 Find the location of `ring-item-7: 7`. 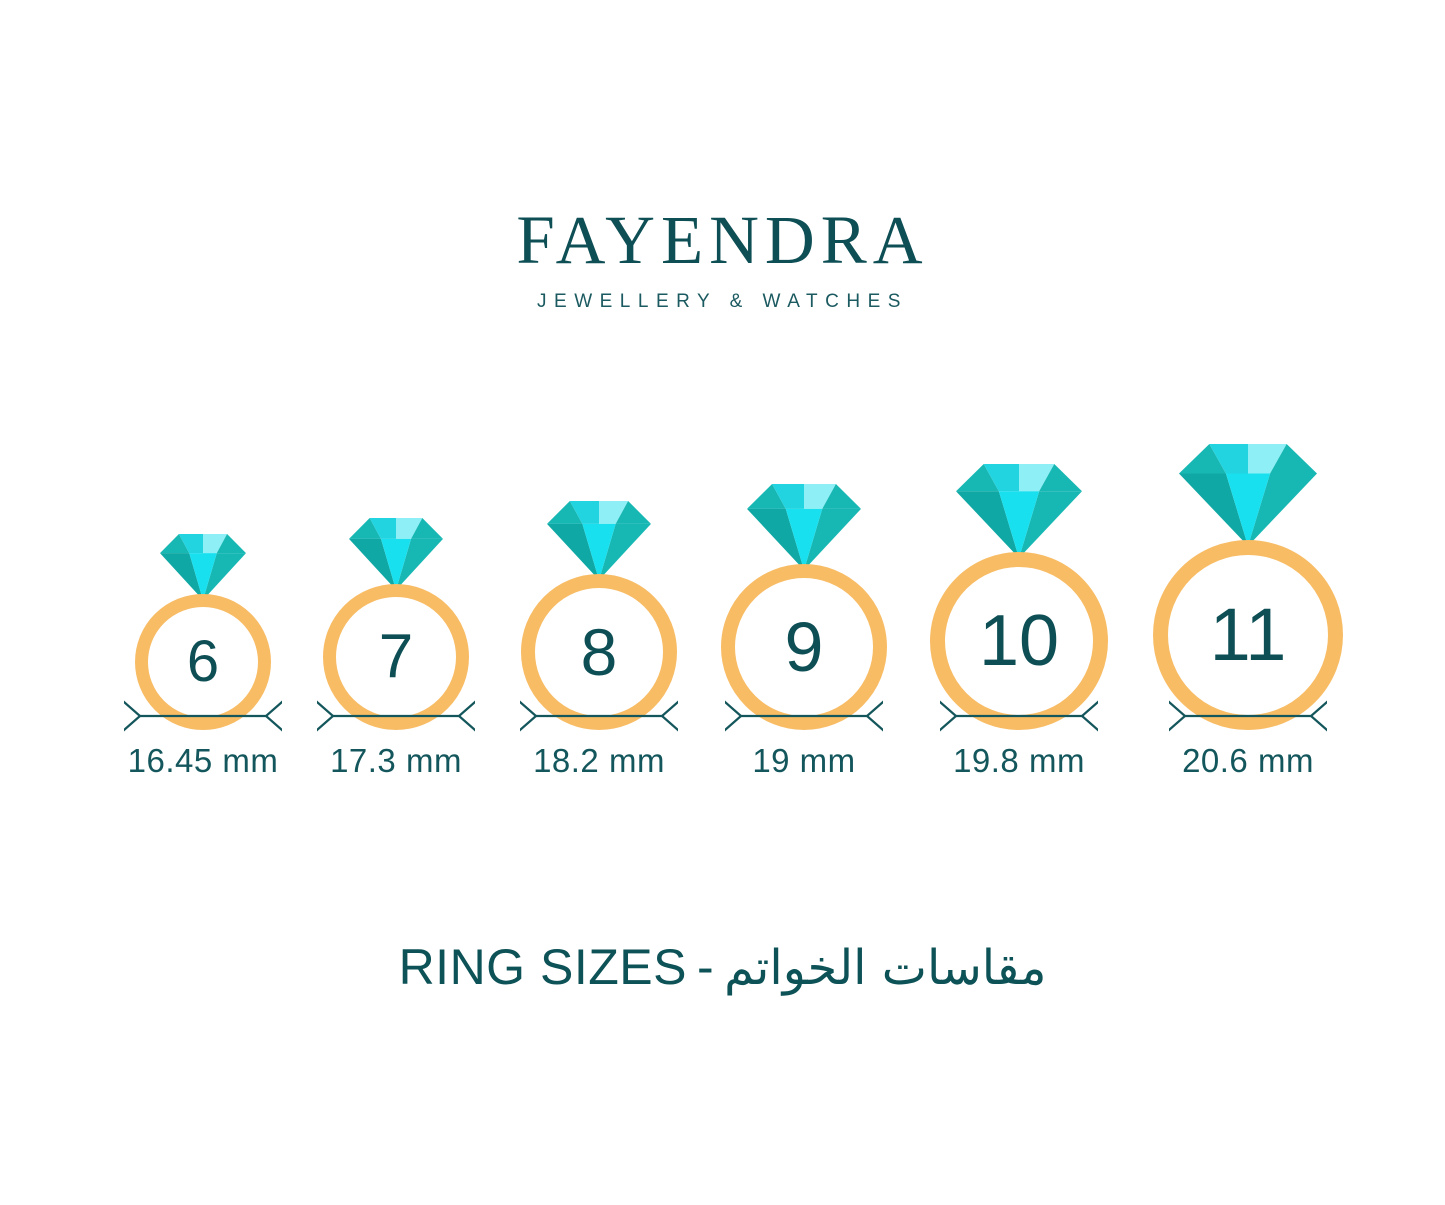

ring-item-7: 7 is located at coordinates (396, 599).